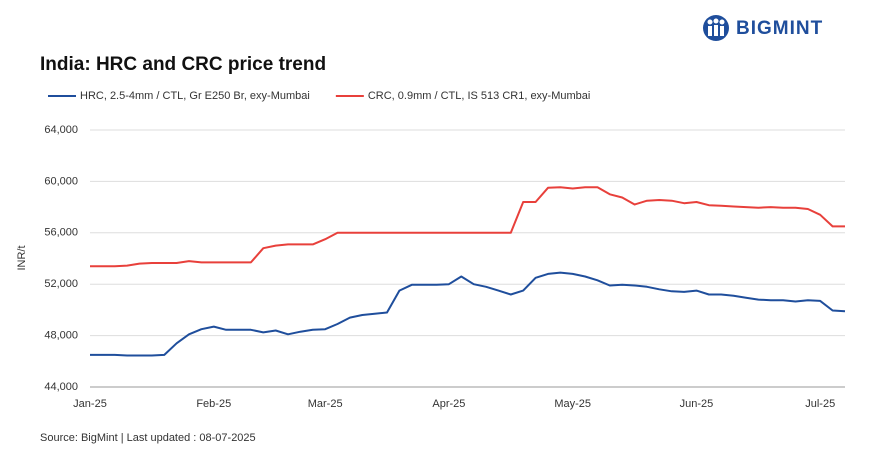 This screenshot has height=454, width=888. Describe the element at coordinates (22, 257) in the screenshot. I see `y-axis-label: INR/t` at that location.